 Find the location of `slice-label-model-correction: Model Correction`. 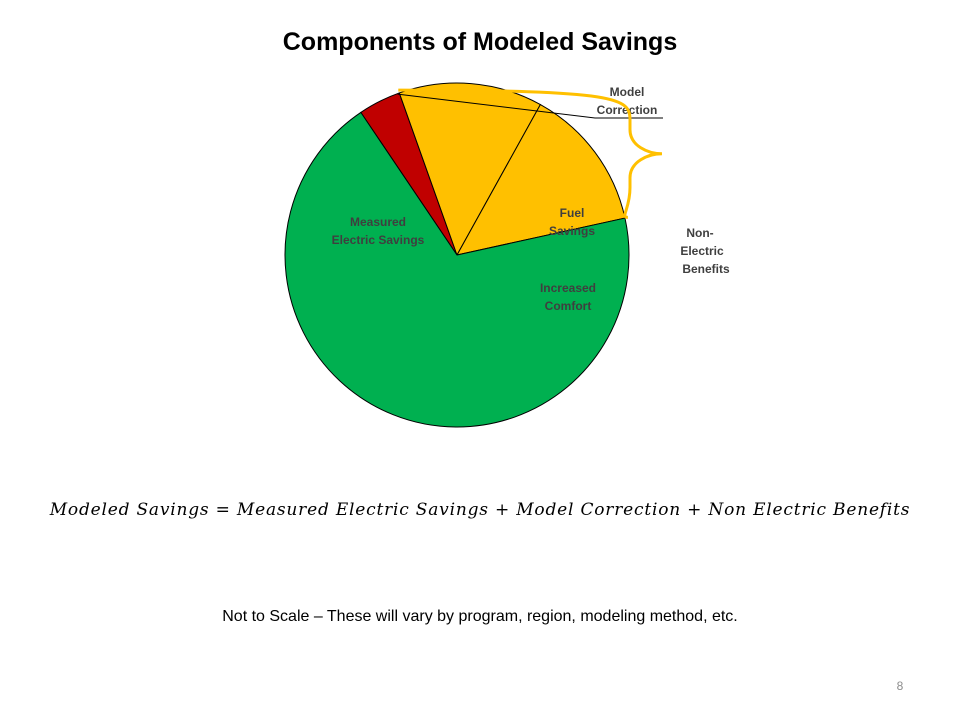

slice-label-model-correction: Model Correction is located at coordinates (627, 101).